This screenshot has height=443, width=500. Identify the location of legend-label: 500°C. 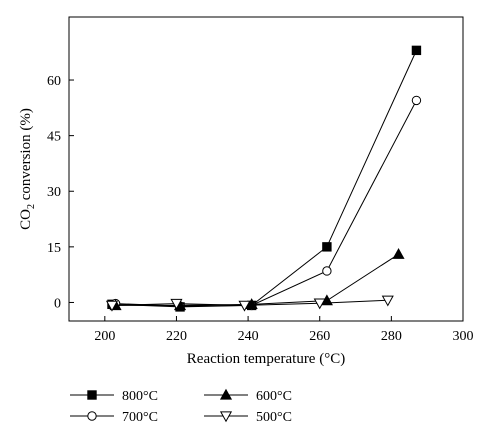
(274, 417).